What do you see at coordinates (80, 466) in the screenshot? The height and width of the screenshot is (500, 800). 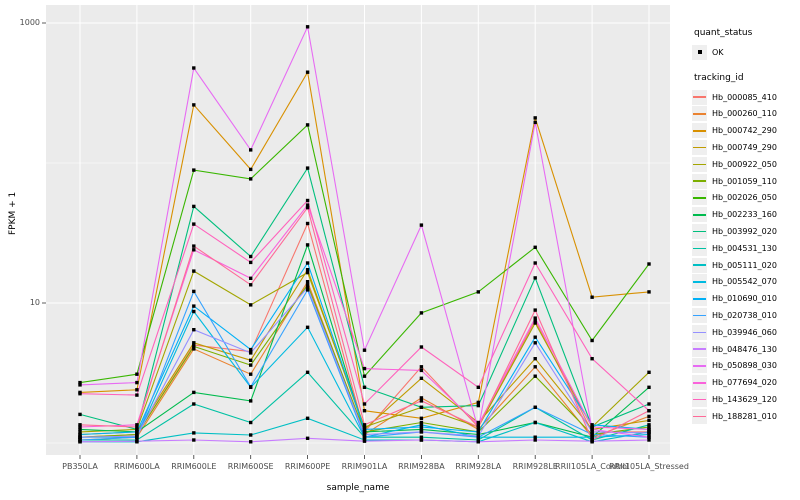 I see `x-tick-label-PB350LA: PB350LA` at bounding box center [80, 466].